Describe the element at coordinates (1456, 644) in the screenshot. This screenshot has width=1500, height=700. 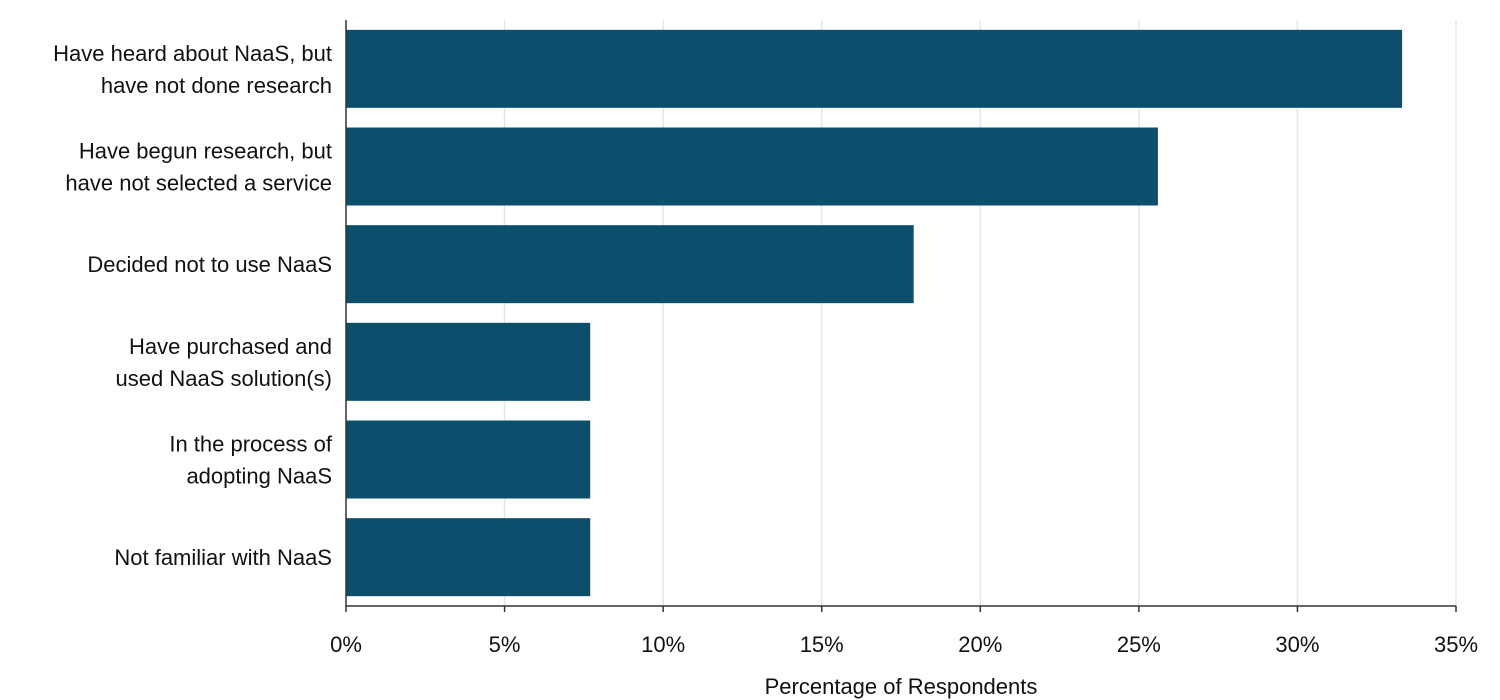
I see `x-tick-label: 35%` at that location.